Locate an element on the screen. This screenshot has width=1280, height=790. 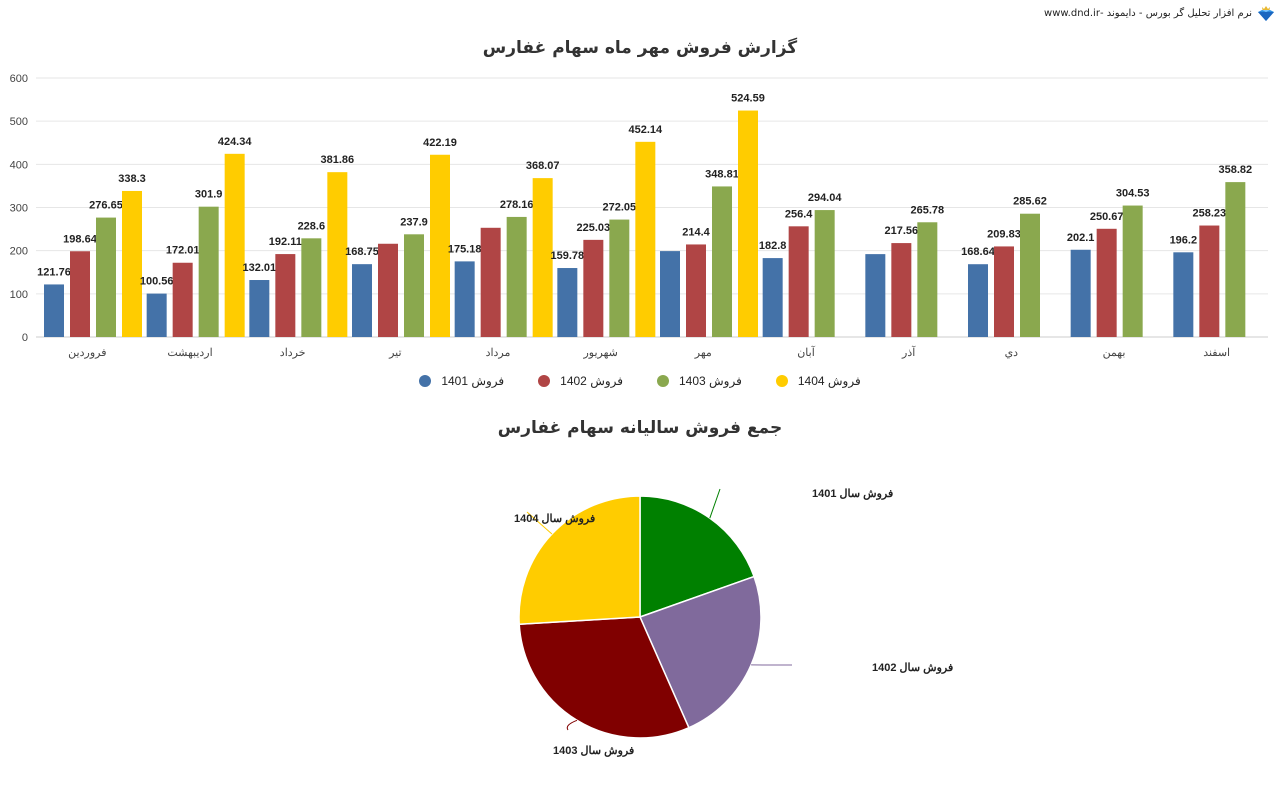
y-tick-label: 100 is located at coordinates (19, 295).